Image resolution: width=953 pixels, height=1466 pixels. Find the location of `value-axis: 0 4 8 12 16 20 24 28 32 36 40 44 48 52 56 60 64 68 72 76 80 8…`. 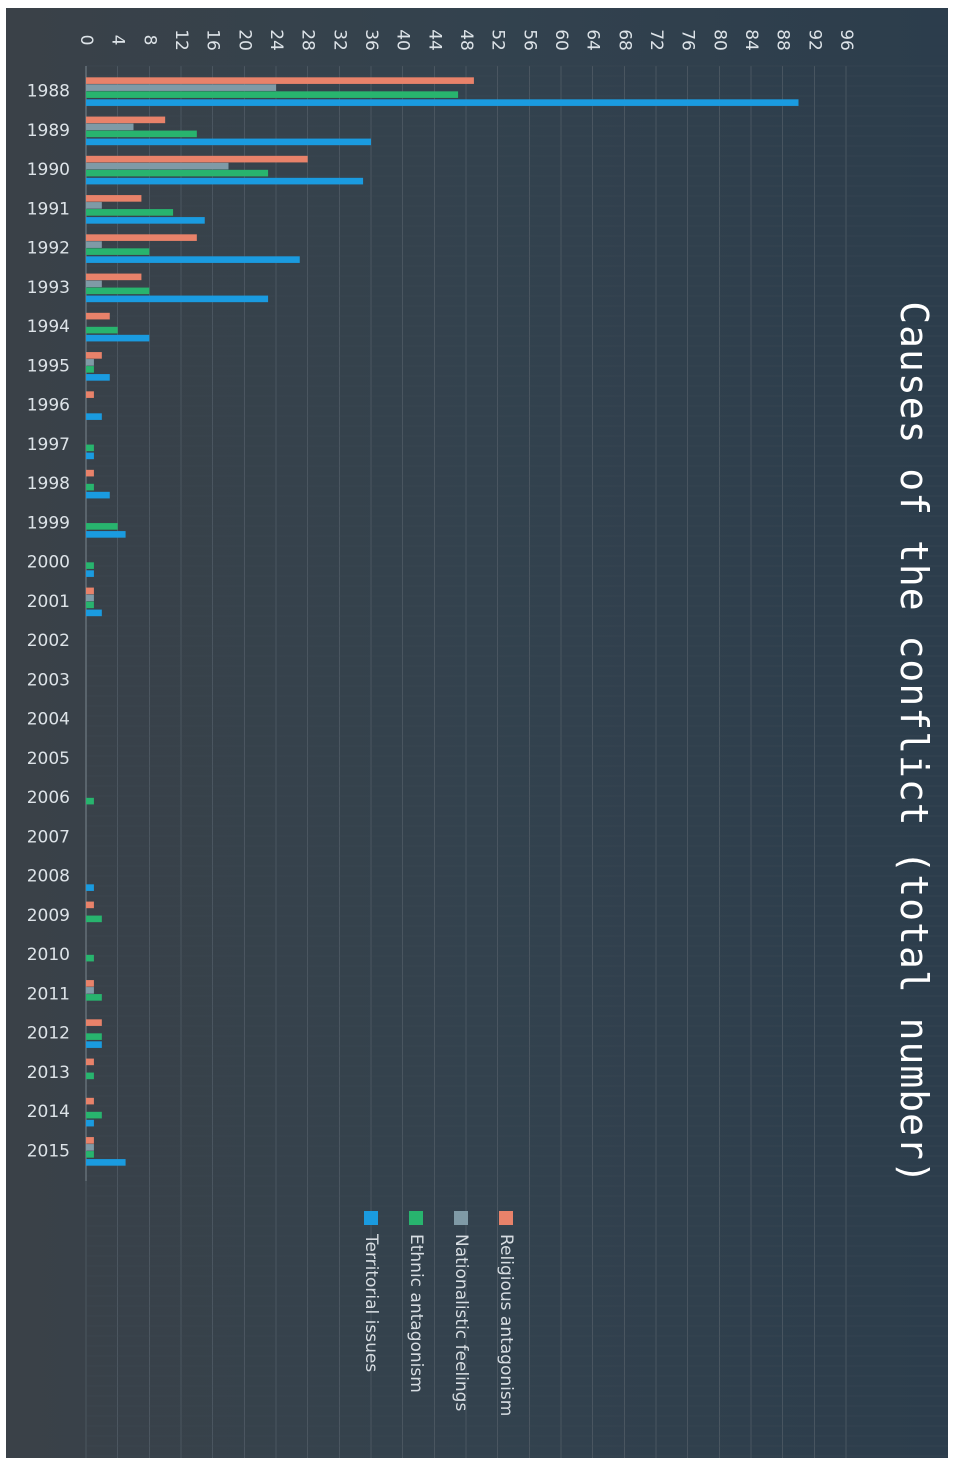

value-axis: 0 4 8 12 16 20 24 28 32 36 40 44 48 52 56 60 64 68 72 76 80 8… is located at coordinates (466, 40).